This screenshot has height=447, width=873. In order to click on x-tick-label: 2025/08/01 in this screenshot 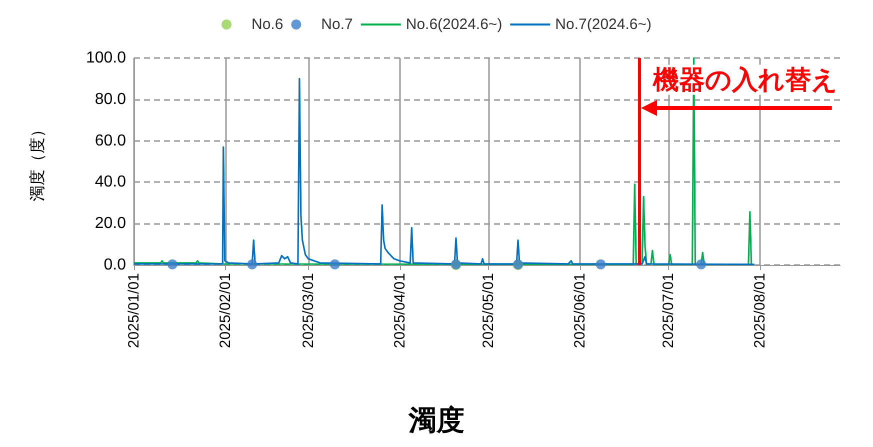, I will do `click(760, 310)`.